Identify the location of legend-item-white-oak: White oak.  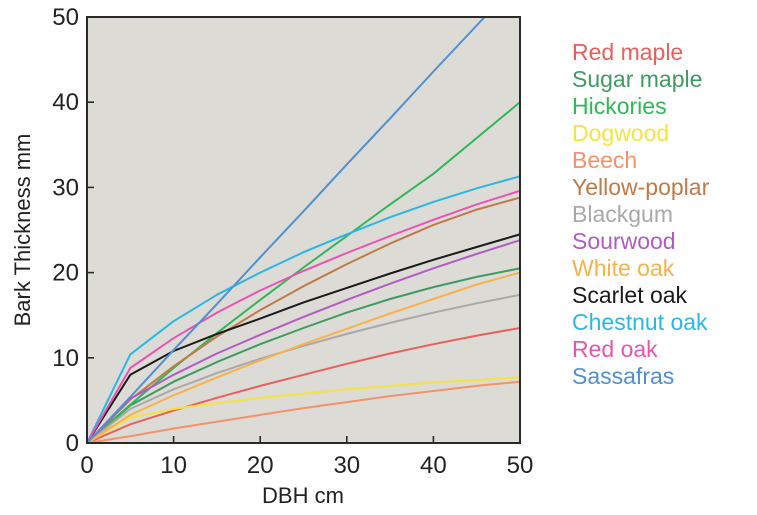
(623, 268).